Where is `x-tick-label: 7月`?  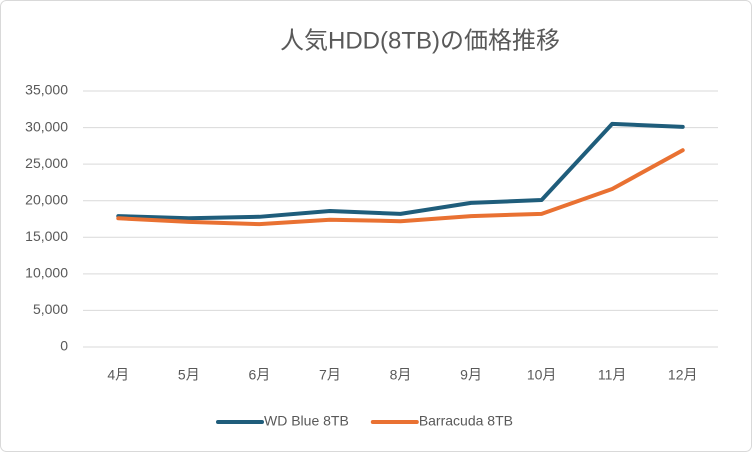 x-tick-label: 7月 is located at coordinates (330, 375).